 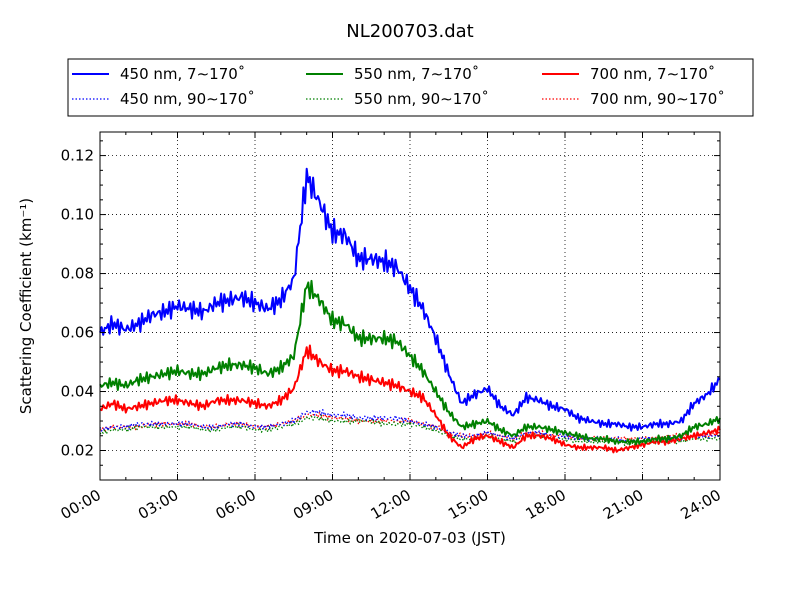 I want to click on y-tick-label: 0.06, so click(x=77, y=333).